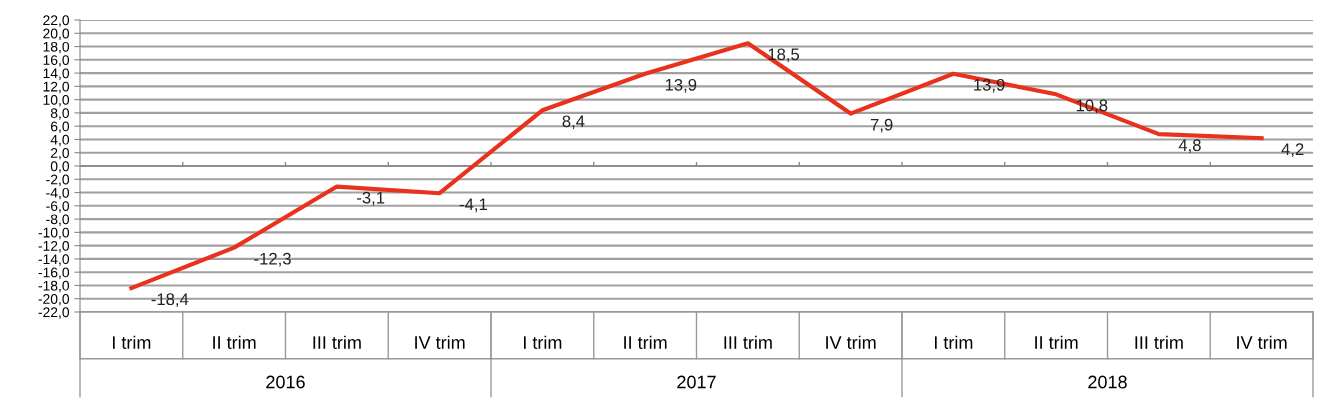 The width and height of the screenshot is (1320, 401). I want to click on y-tick-label: -2,0, so click(58, 180).